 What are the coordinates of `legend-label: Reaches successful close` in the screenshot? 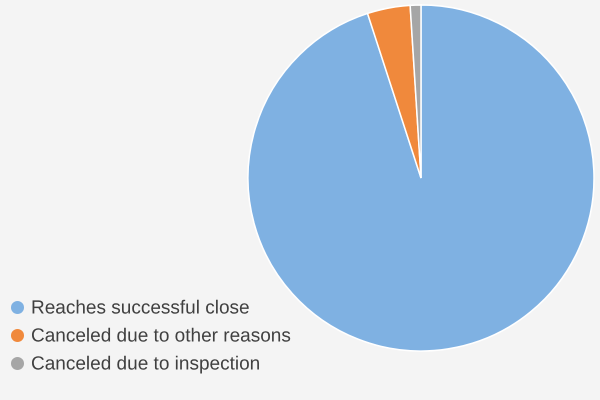 It's located at (140, 308).